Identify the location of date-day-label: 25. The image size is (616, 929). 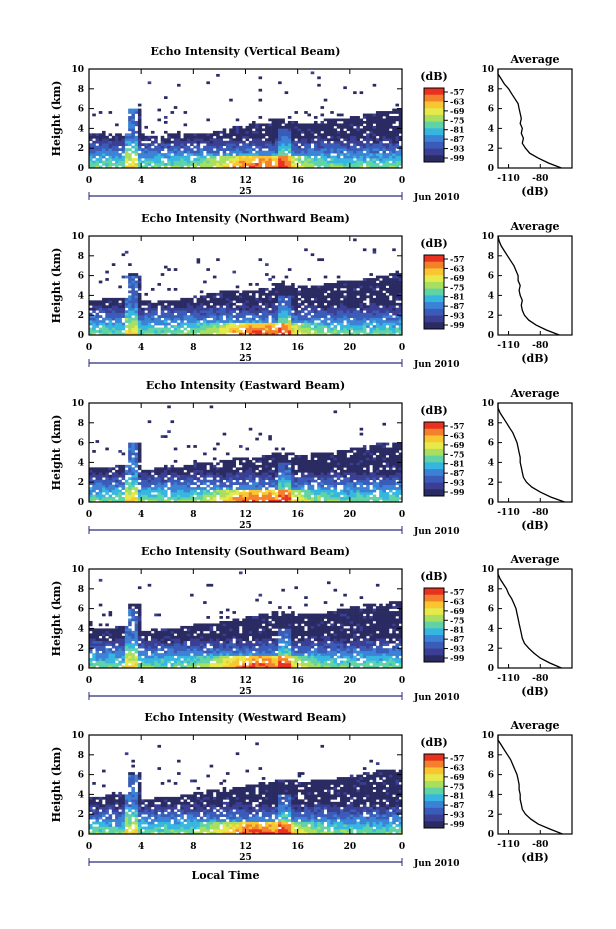
(245, 192).